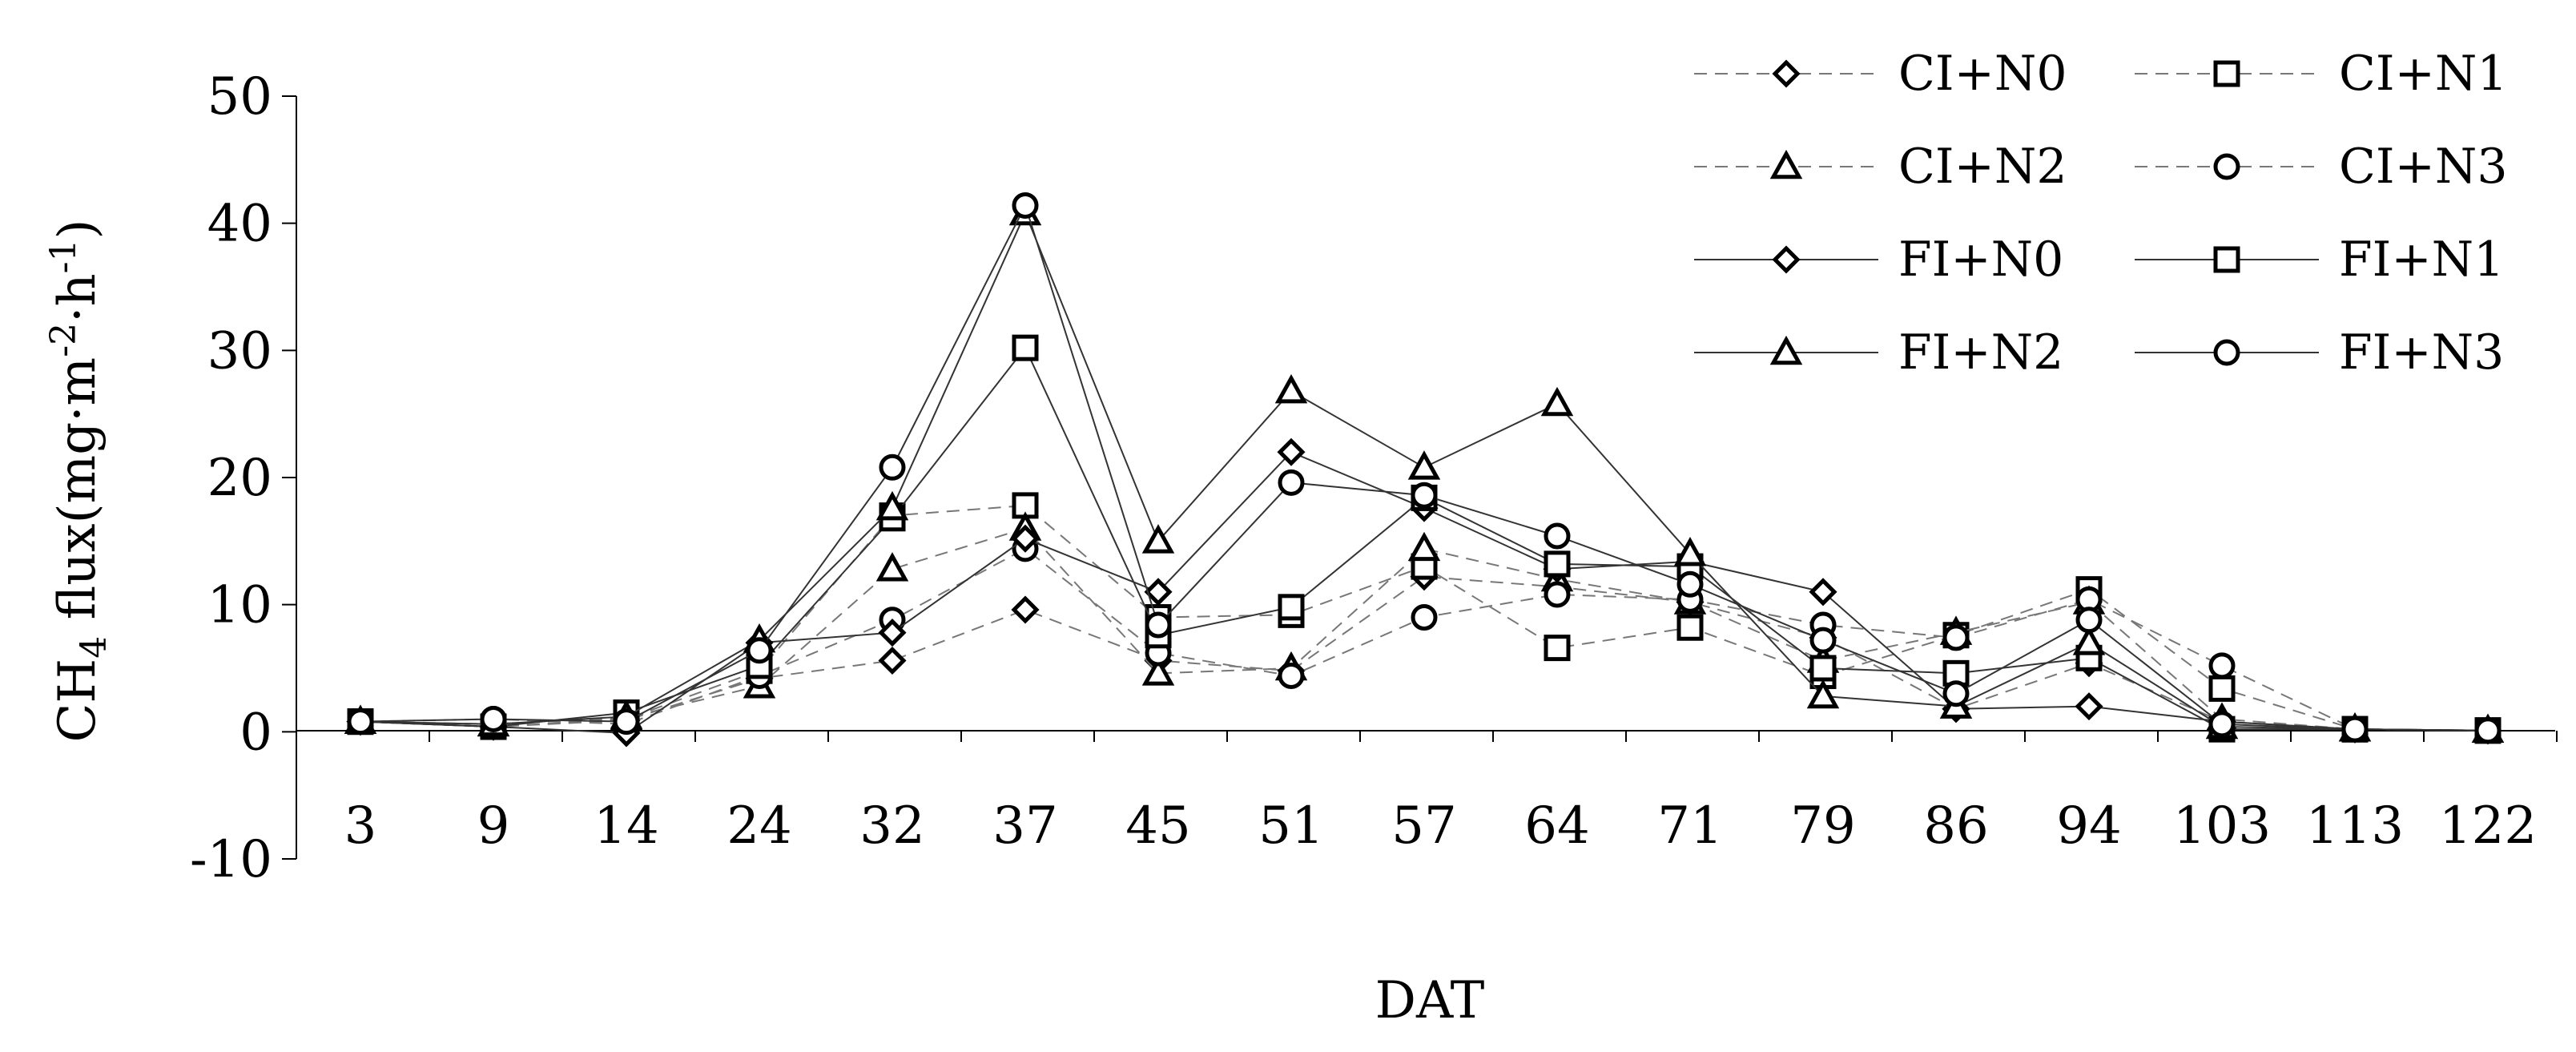 This screenshot has height=1052, width=2576. Describe the element at coordinates (239, 97) in the screenshot. I see `y-tick-label: 50` at that location.